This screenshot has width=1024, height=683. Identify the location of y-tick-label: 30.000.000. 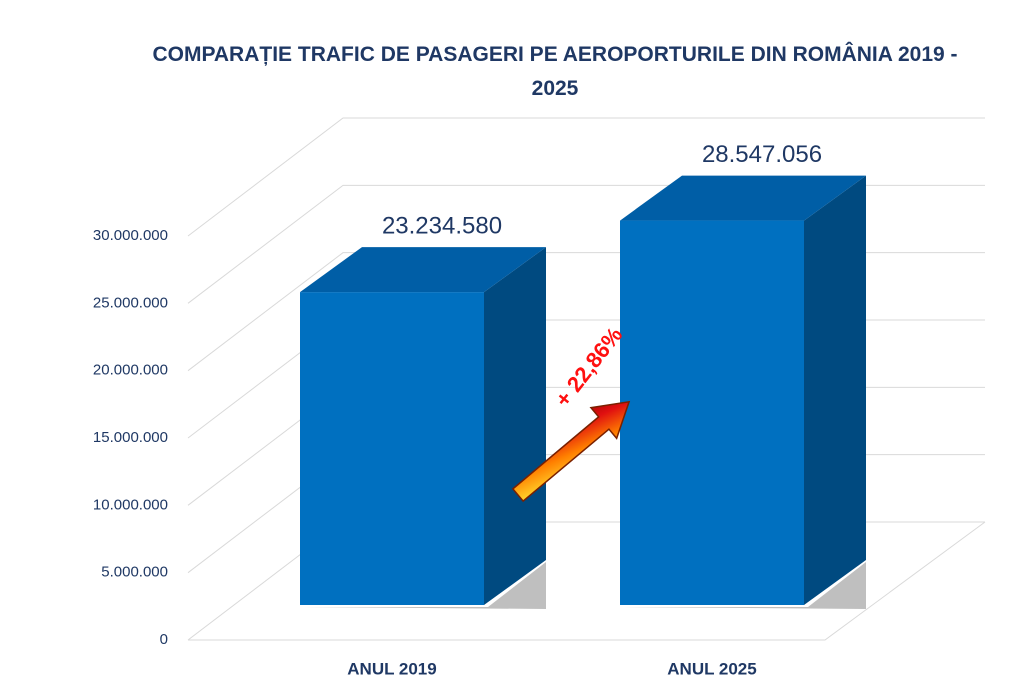
(130, 235).